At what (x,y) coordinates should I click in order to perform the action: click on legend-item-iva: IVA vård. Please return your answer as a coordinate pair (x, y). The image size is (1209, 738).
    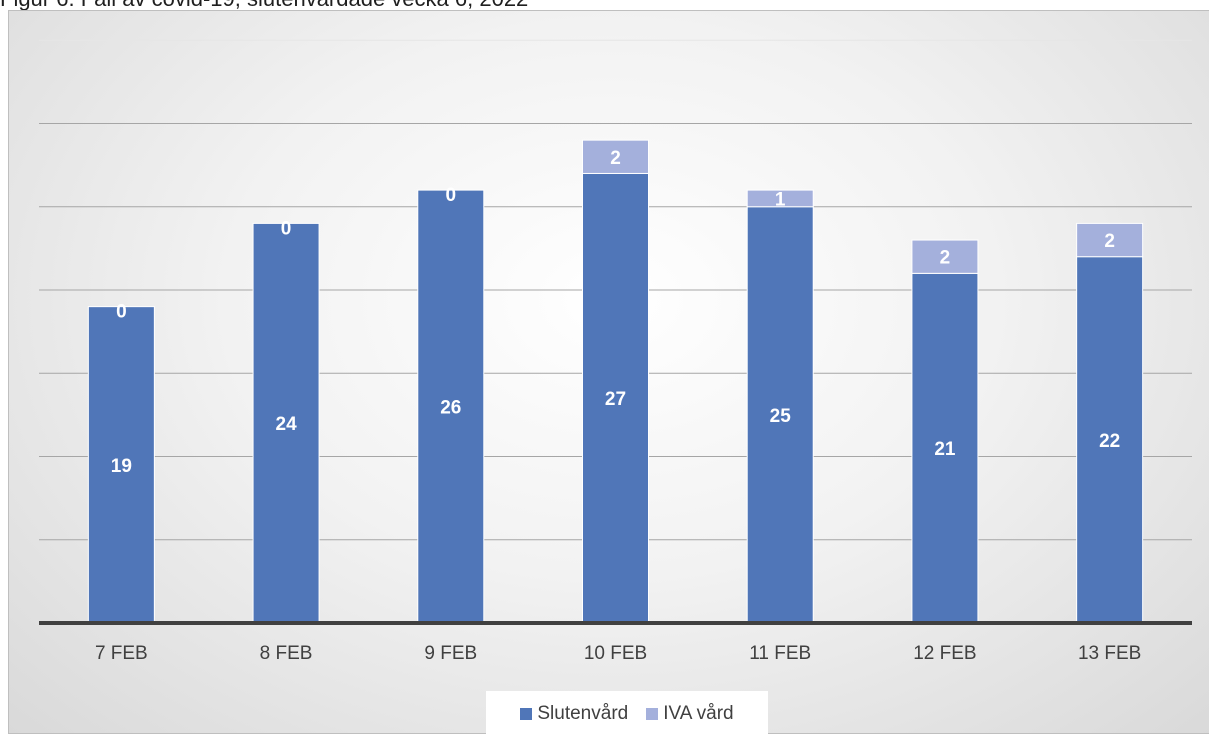
    Looking at the image, I should click on (690, 714).